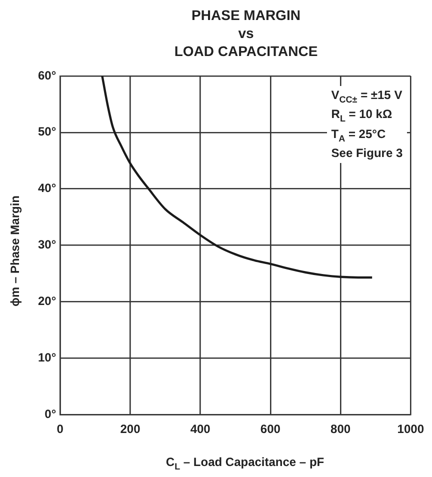 The width and height of the screenshot is (432, 477). What do you see at coordinates (366, 96) in the screenshot?
I see `annotation: V$_{CC±}$ = ±15 V` at bounding box center [366, 96].